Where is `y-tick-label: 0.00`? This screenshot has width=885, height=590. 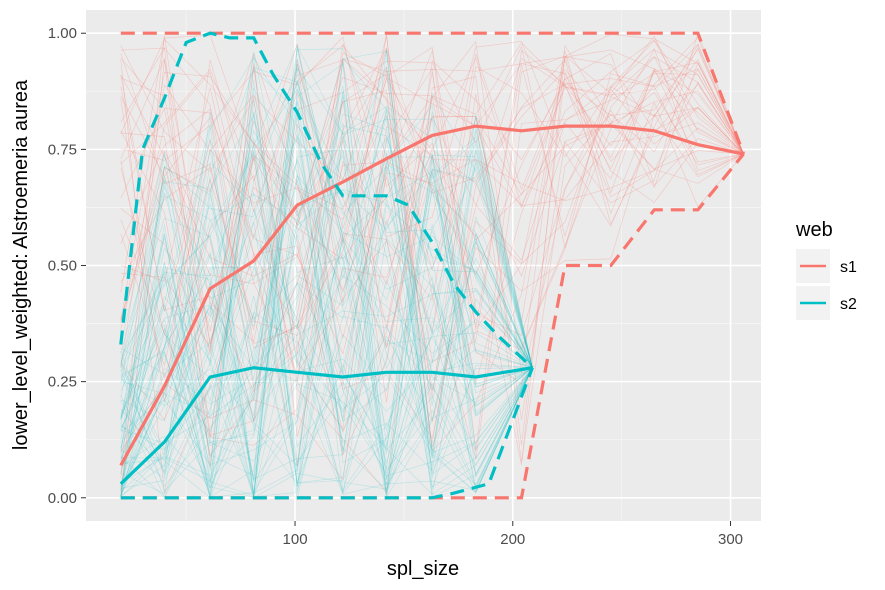
y-tick-label: 0.00 is located at coordinates (62, 498).